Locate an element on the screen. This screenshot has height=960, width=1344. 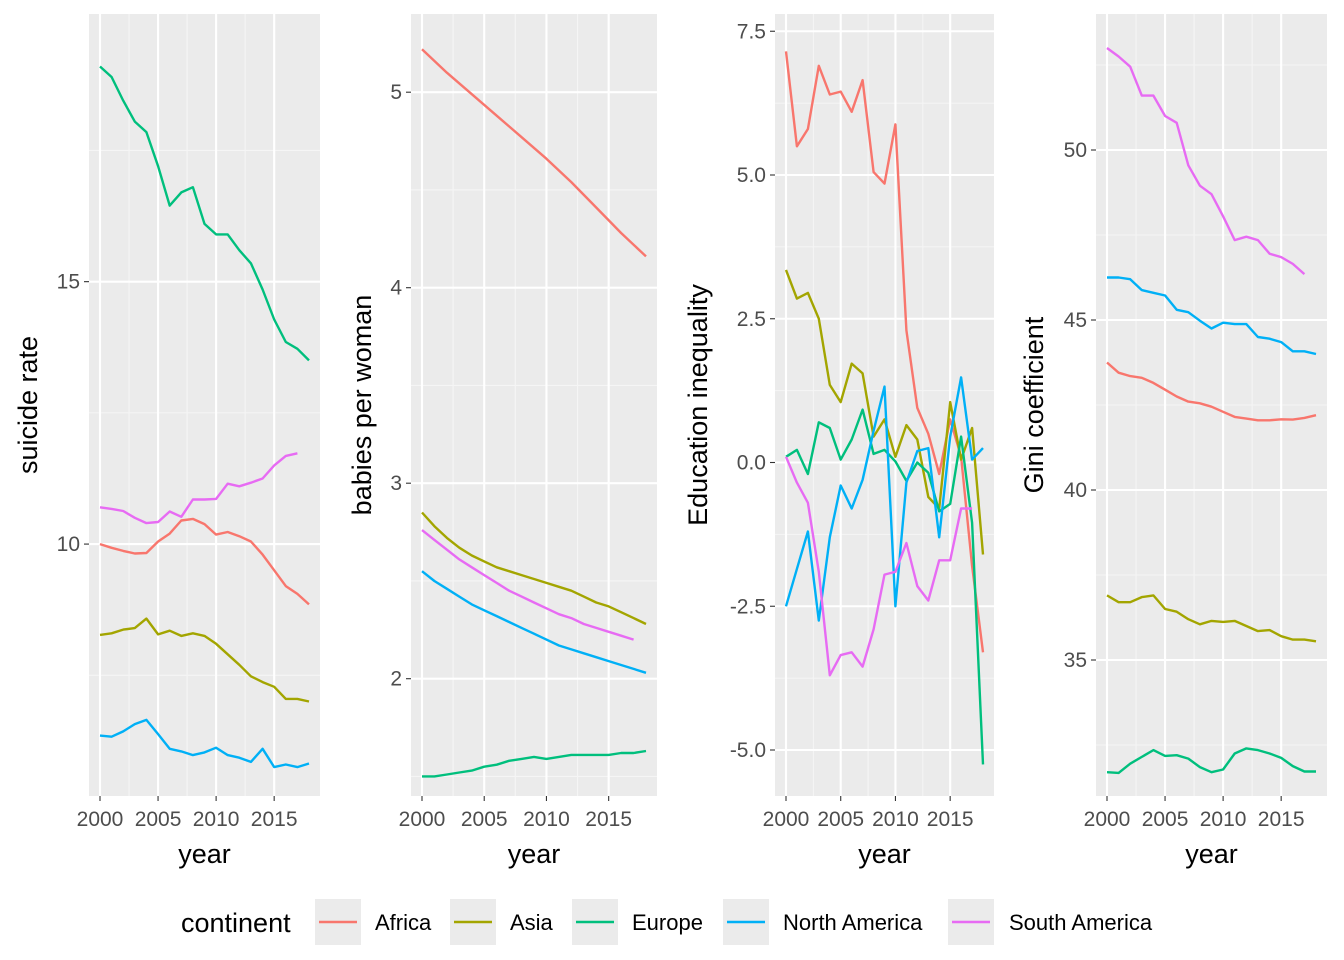
y-tick-label: 3 is located at coordinates (396, 483).